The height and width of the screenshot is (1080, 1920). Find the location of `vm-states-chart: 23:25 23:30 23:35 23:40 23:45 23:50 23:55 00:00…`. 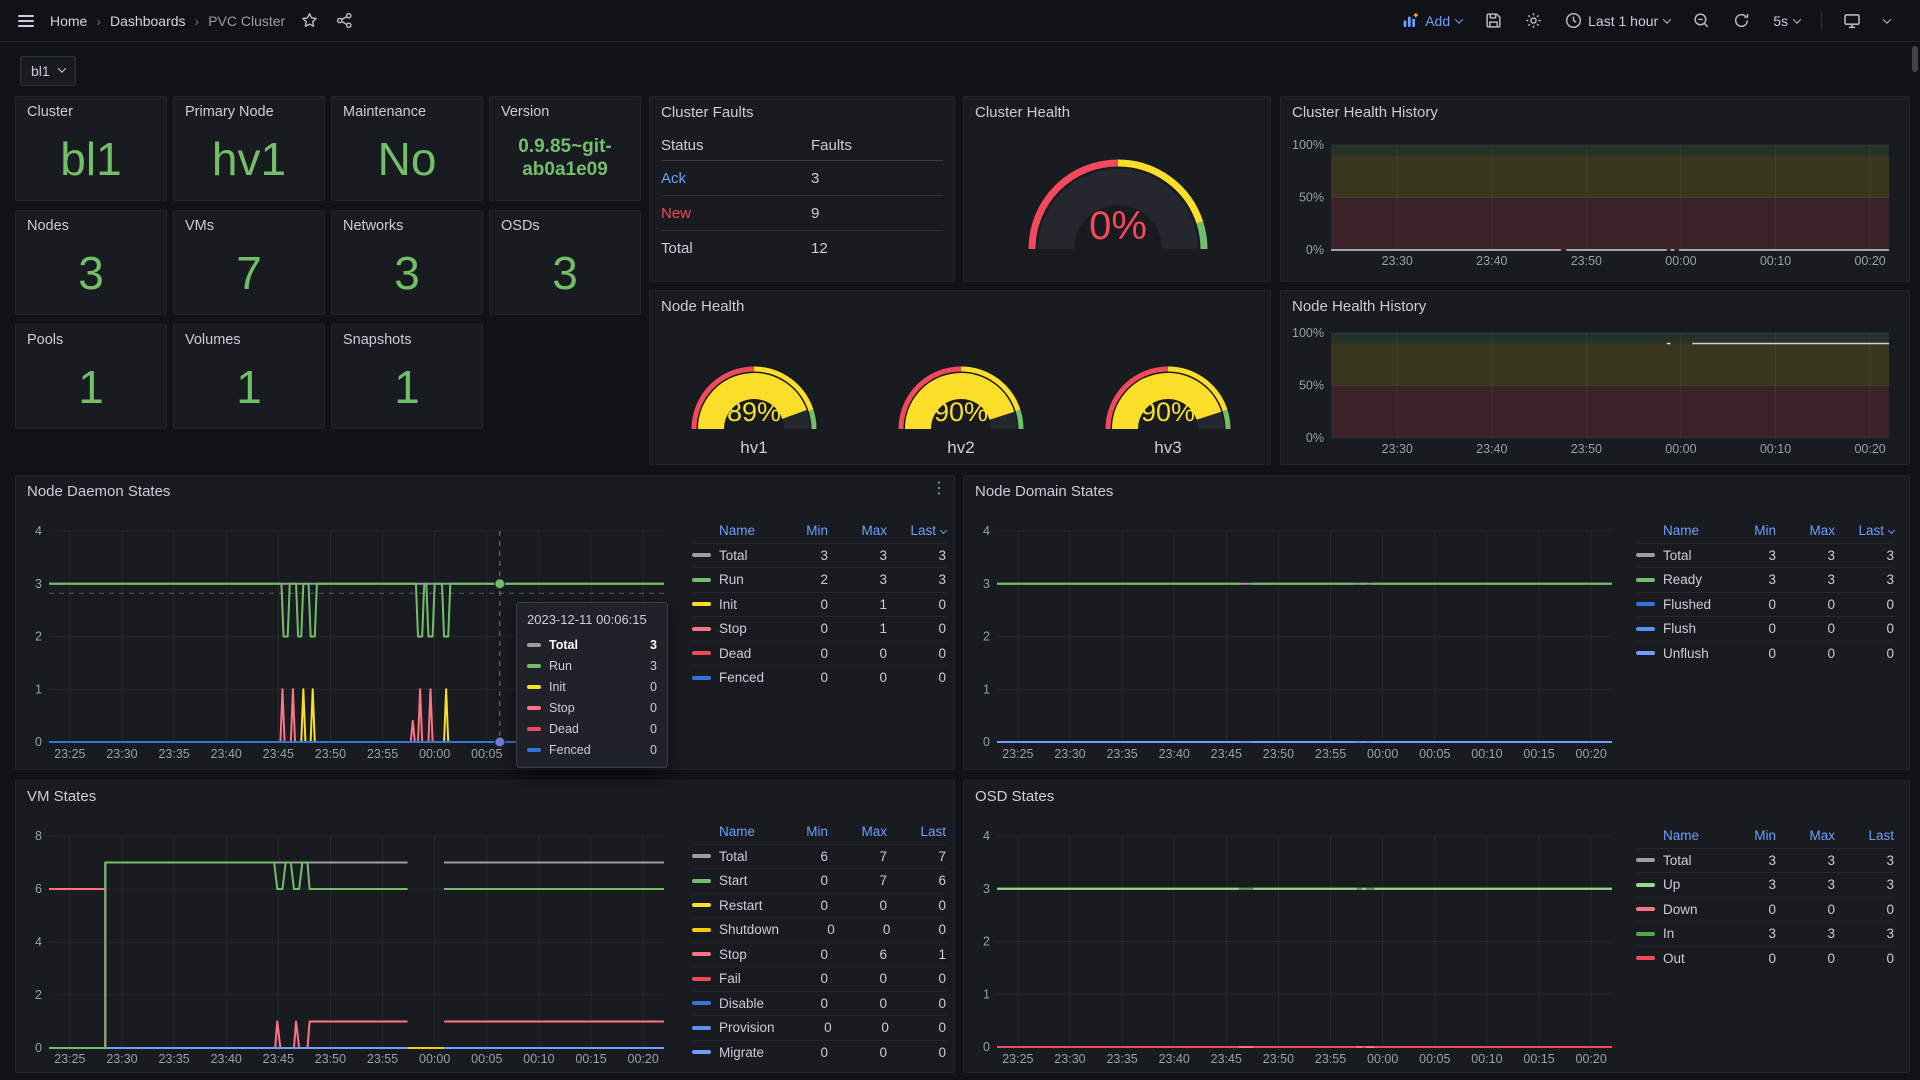

vm-states-chart: 23:25 23:30 23:35 23:40 23:45 23:50 23:55 00:00… is located at coordinates (486, 927).